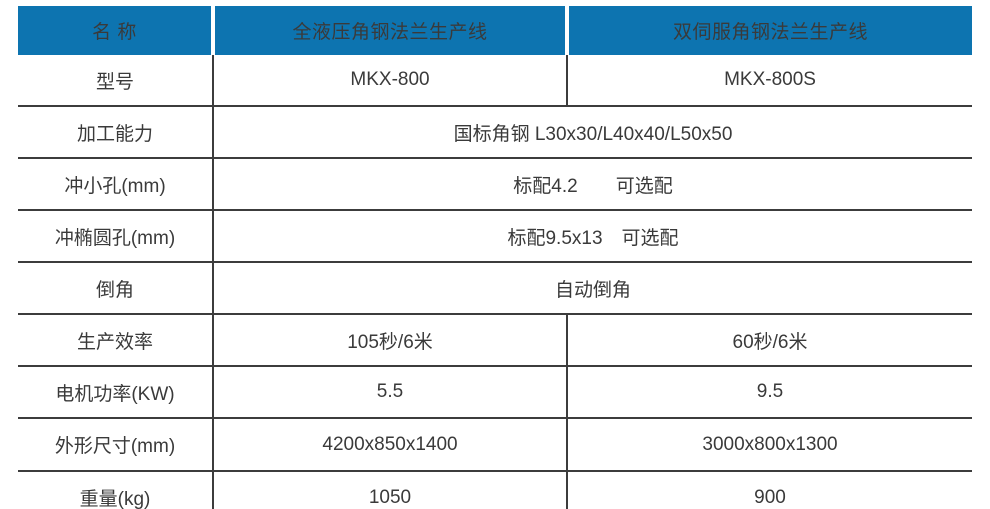 The height and width of the screenshot is (509, 990). I want to click on cell-value: 105秒/6米, so click(390, 340).